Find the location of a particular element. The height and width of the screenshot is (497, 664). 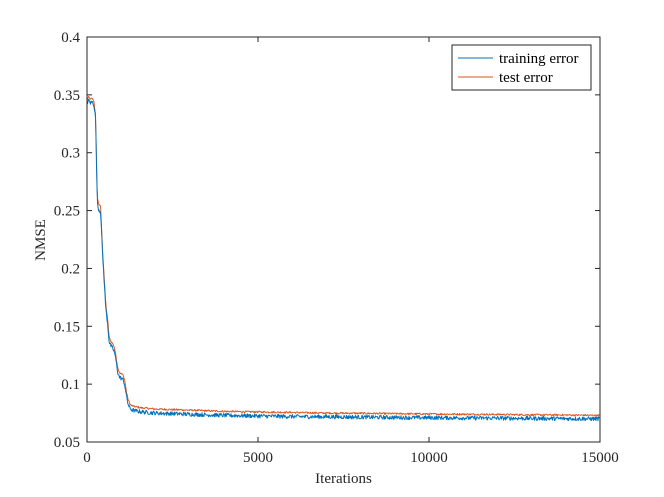

y-tick-label: 0.4 is located at coordinates (70, 38).